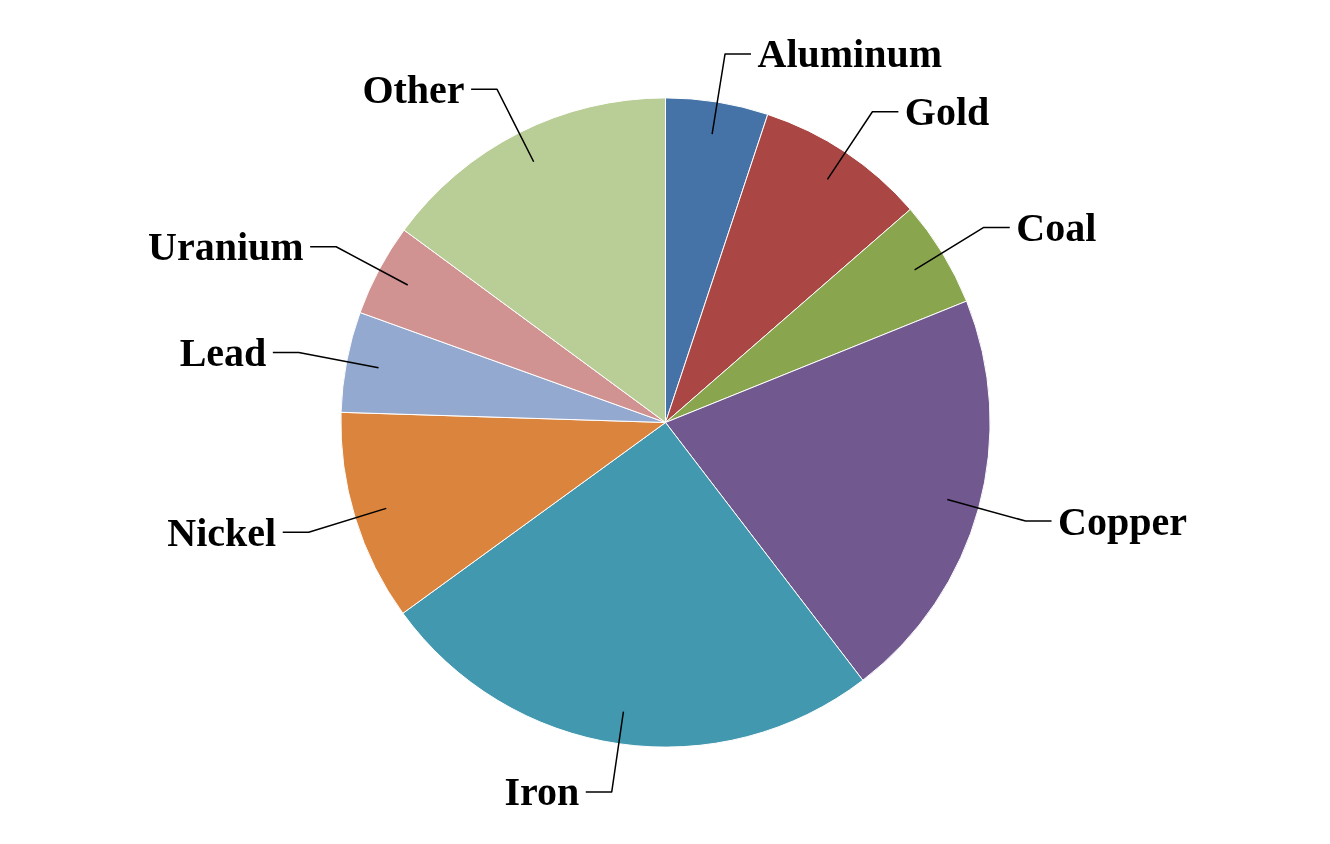 This screenshot has height=844, width=1330. I want to click on slice-label: Coal, so click(1056, 227).